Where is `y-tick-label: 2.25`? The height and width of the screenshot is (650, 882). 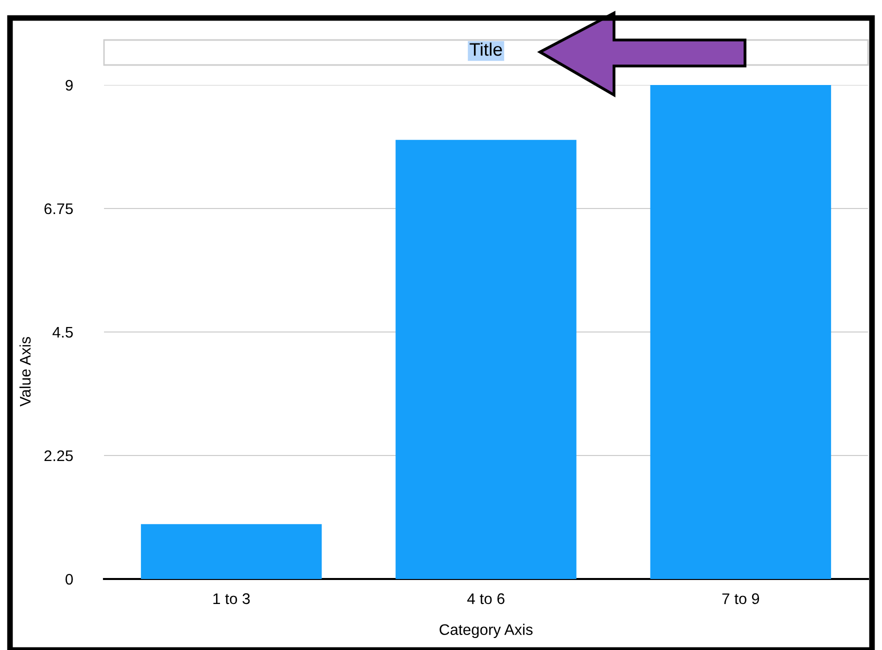
y-tick-label: 2.25 is located at coordinates (58, 456).